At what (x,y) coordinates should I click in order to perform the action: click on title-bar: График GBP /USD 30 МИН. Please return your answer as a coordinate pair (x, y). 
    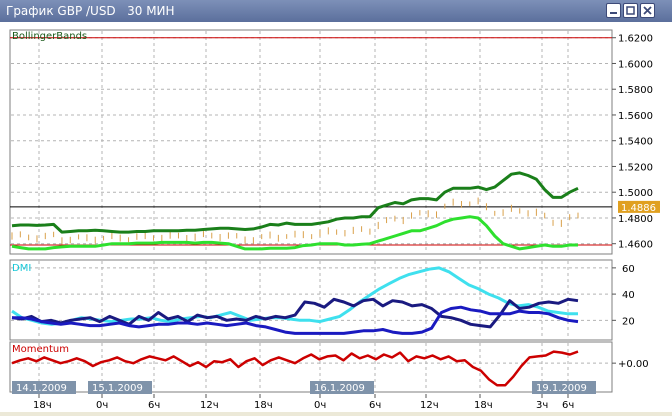
    Looking at the image, I should click on (336, 11).